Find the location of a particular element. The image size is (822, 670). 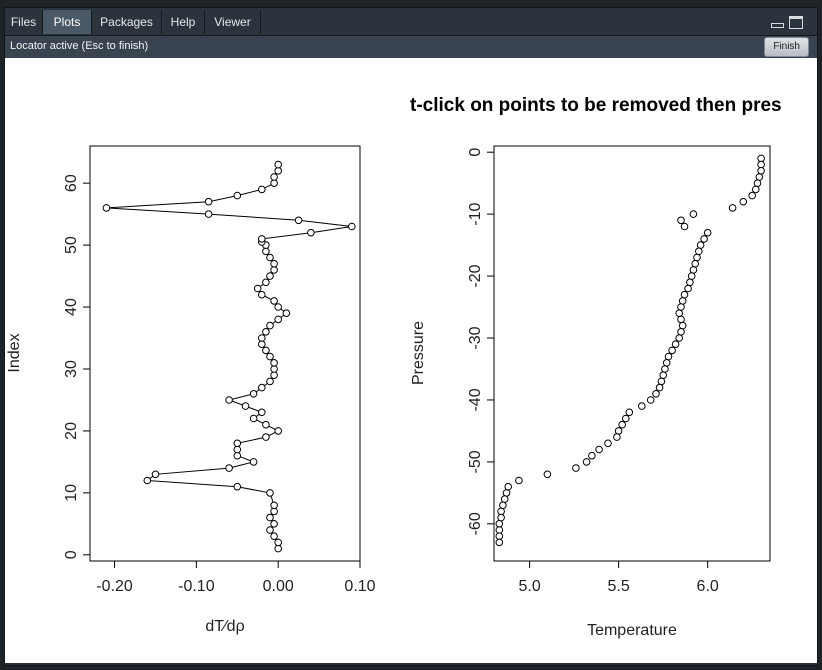

tab-files: Files is located at coordinates (24, 22).